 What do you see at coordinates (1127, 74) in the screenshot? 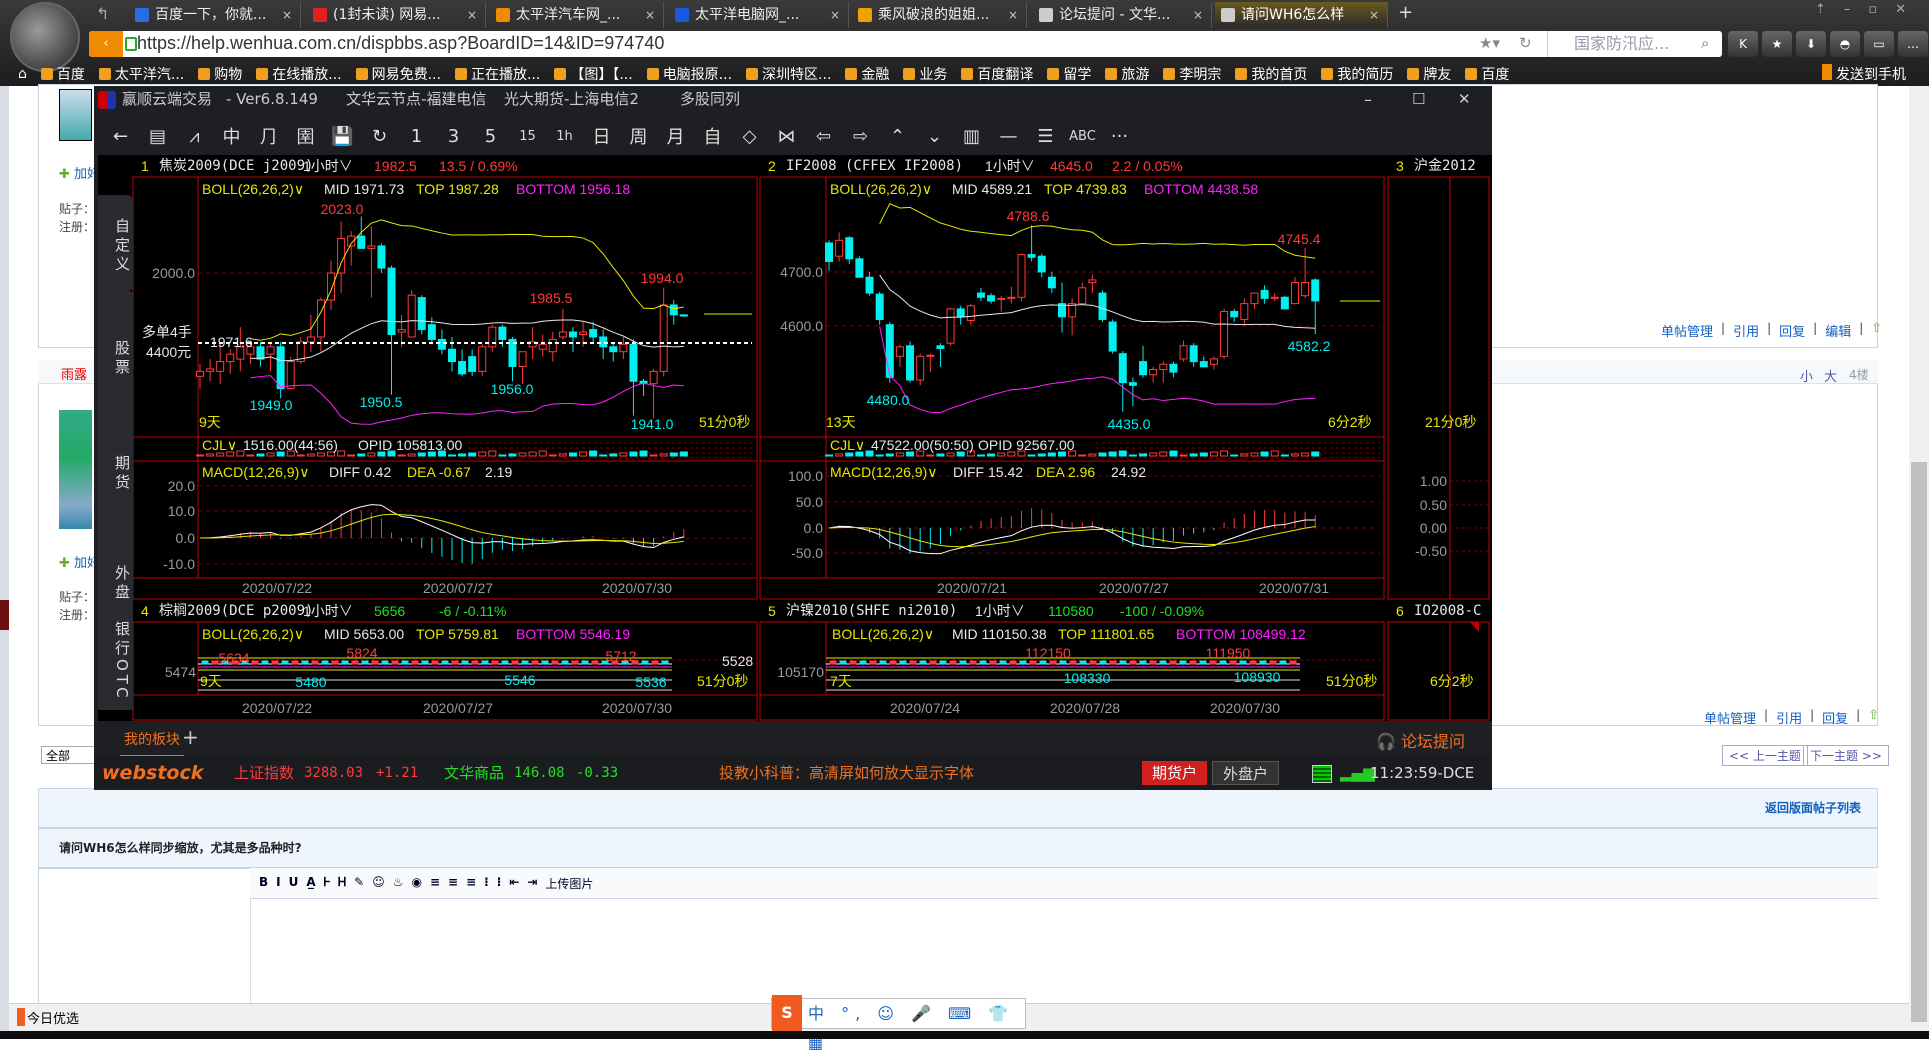
I see `bookmark-item: 旅游` at bounding box center [1127, 74].